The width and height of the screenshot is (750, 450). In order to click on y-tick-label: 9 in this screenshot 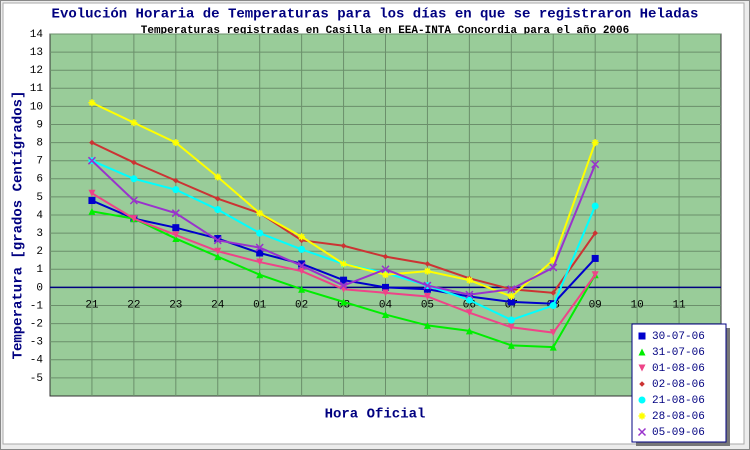, I will do `click(39, 125)`.